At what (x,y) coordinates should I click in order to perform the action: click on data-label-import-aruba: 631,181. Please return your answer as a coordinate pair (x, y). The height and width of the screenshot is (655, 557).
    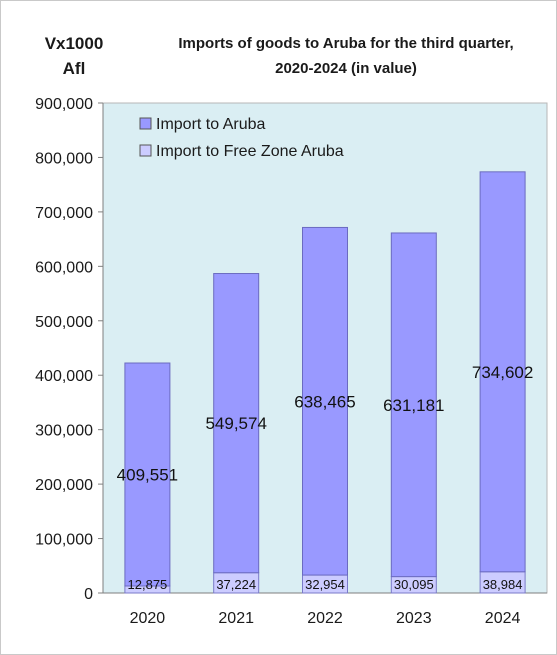
    Looking at the image, I should click on (413, 405).